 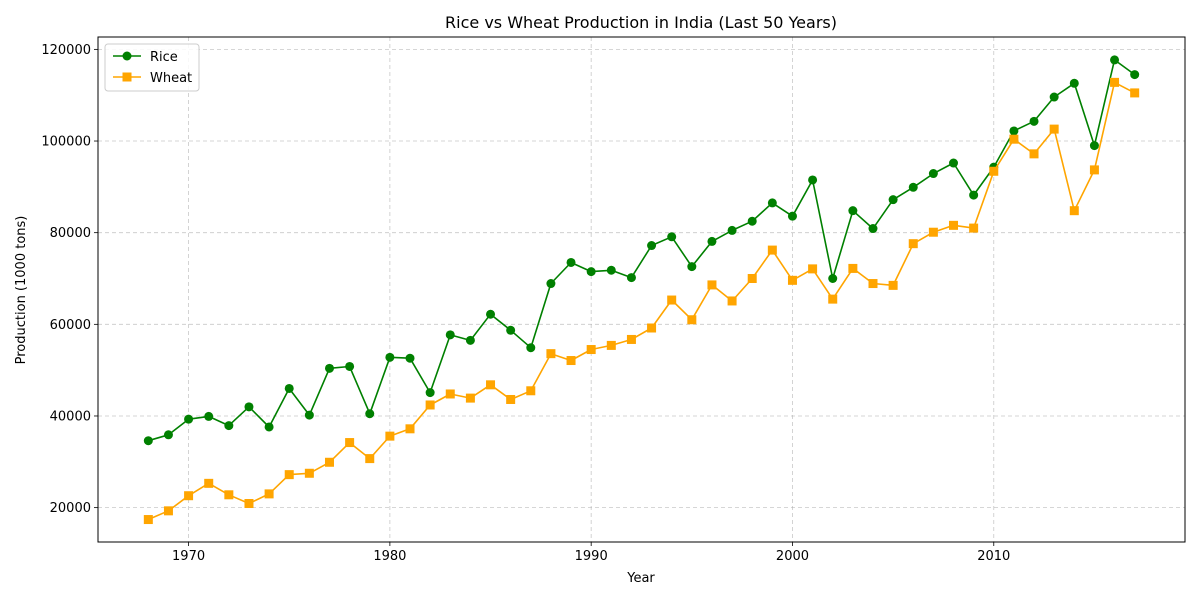 I want to click on data-point-rice-1987, so click(x=531, y=348).